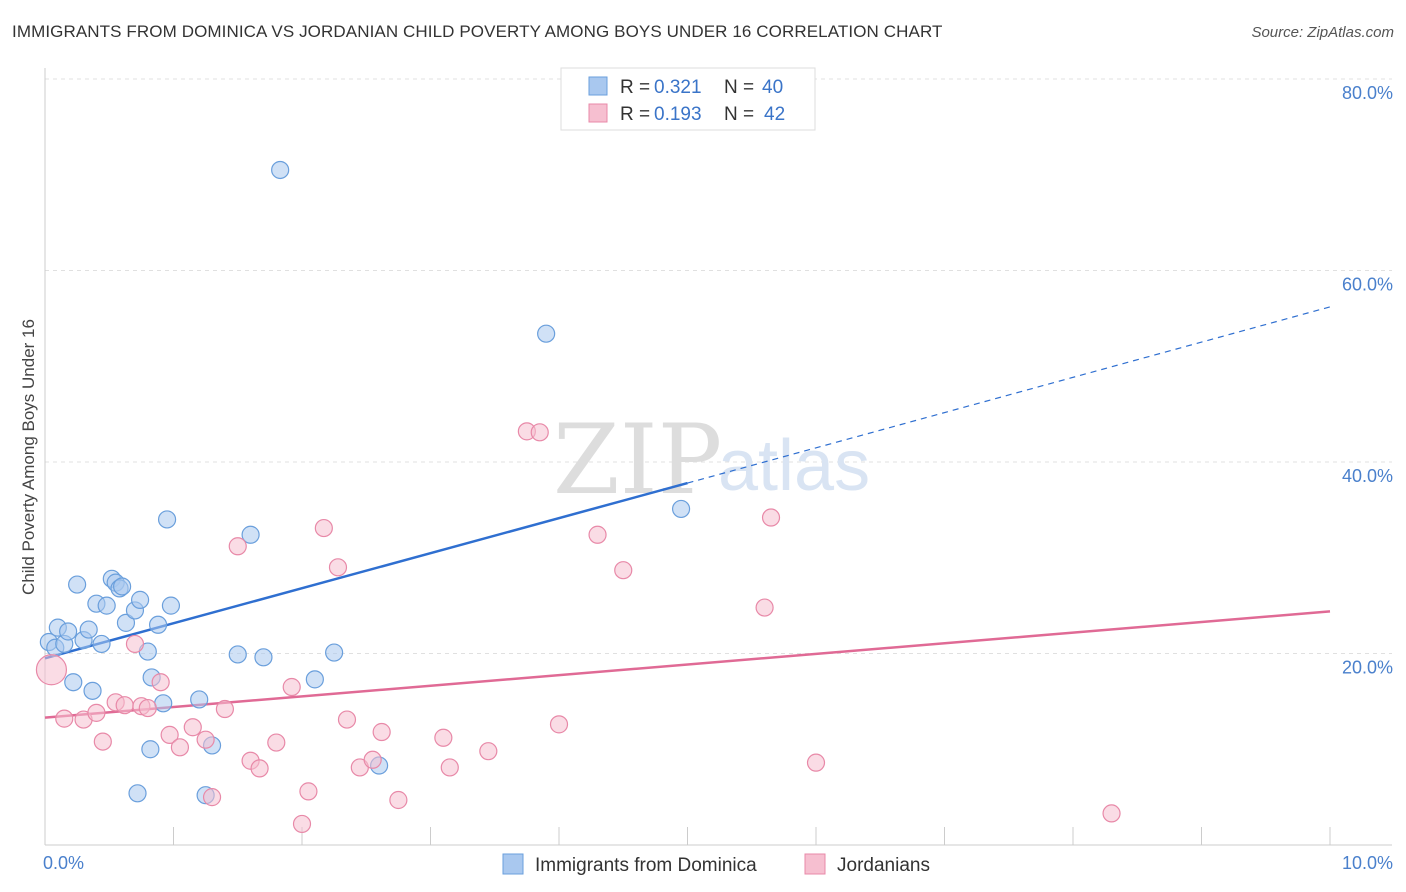 The image size is (1406, 892). What do you see at coordinates (598, 86) in the screenshot?
I see `legend-swatch-dominica` at bounding box center [598, 86].